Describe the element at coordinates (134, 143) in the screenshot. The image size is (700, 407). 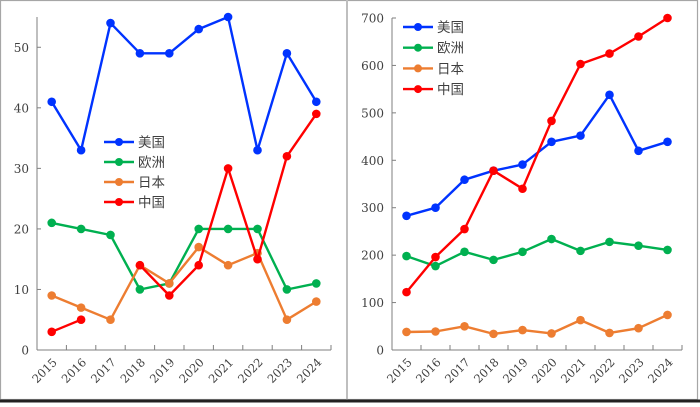
I see `legend-item: 美国` at that location.